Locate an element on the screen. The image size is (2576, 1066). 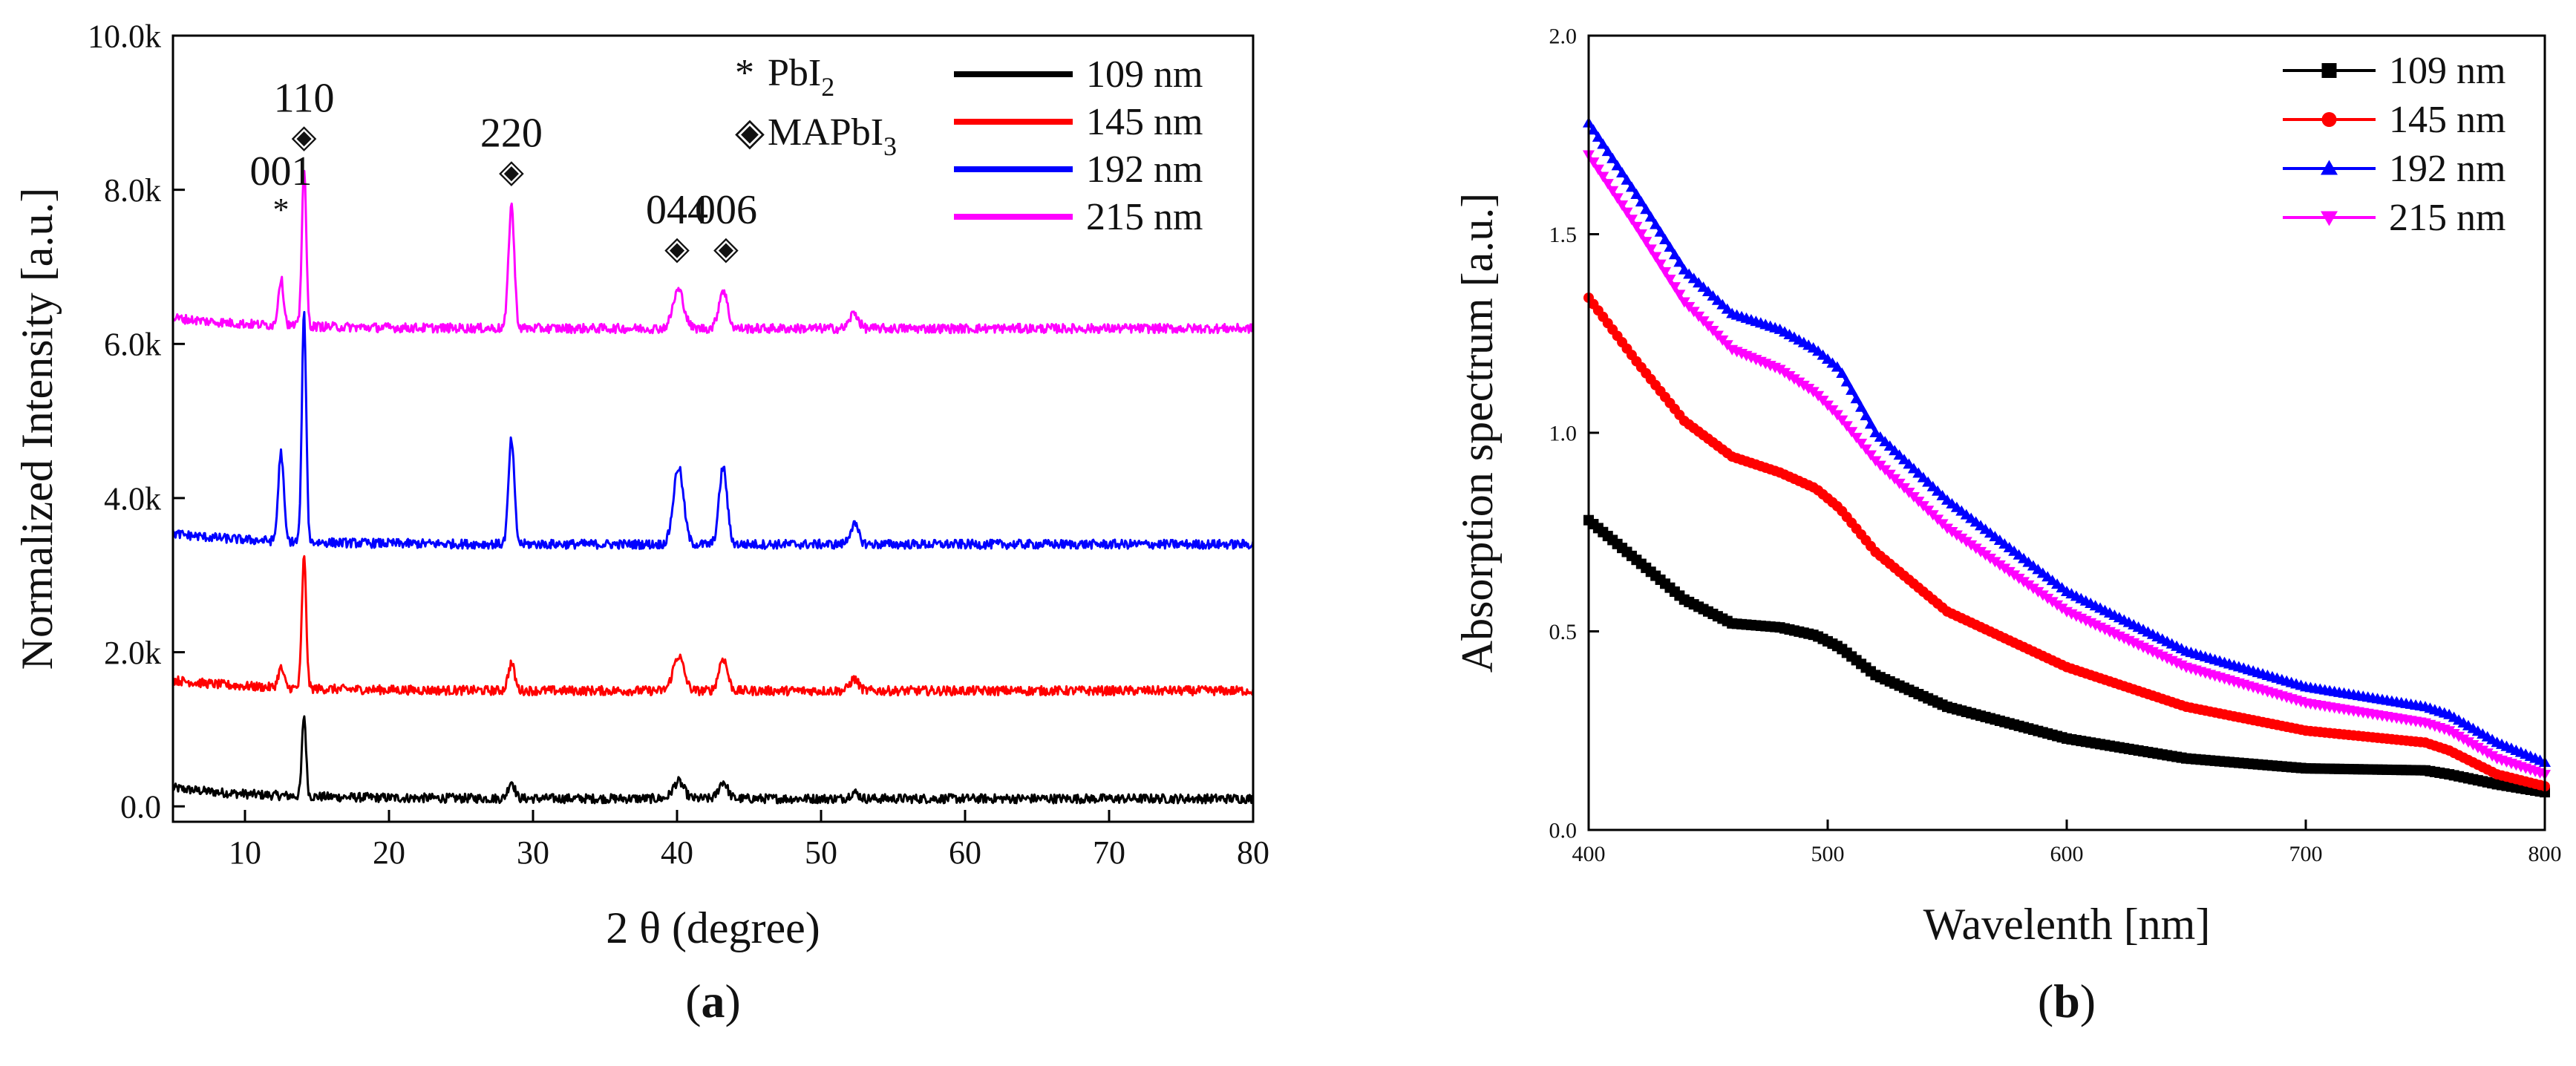
panel-a-y-axis-label: Normalized Intensity [a.u.] is located at coordinates (37, 429).